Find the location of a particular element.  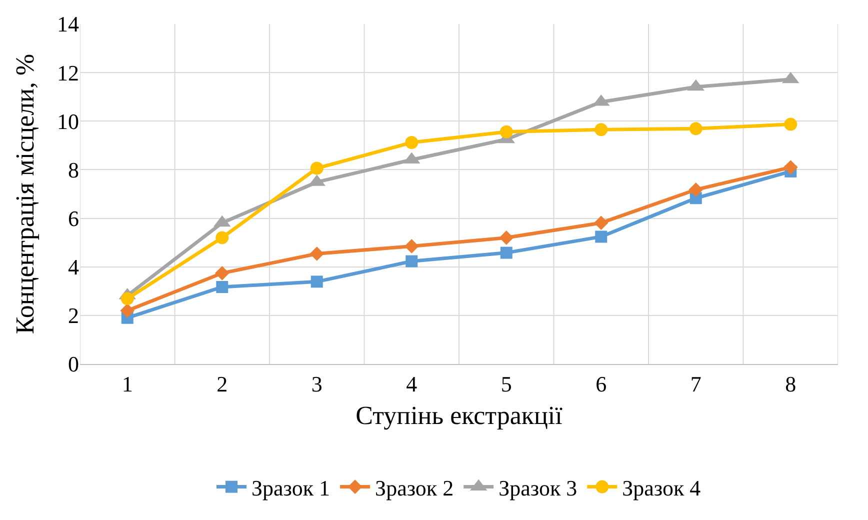

x-tick-label: 8 is located at coordinates (790, 383).